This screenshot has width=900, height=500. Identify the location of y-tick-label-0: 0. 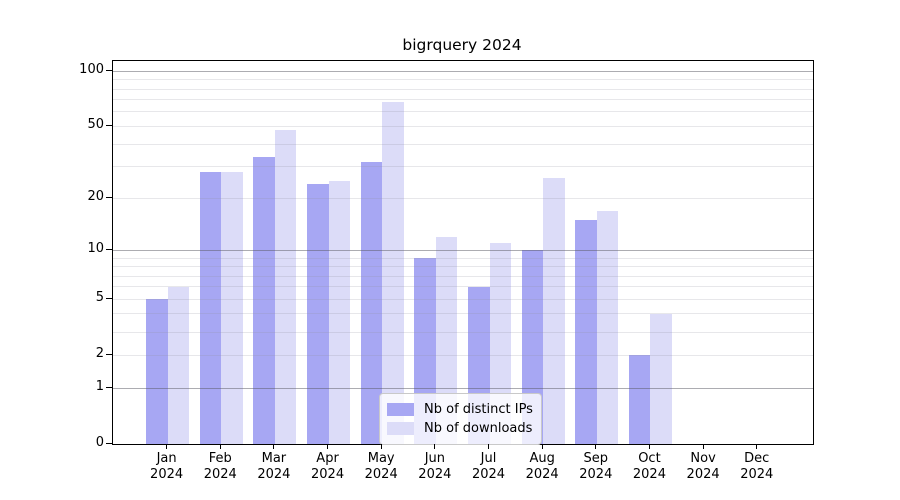
(99, 442).